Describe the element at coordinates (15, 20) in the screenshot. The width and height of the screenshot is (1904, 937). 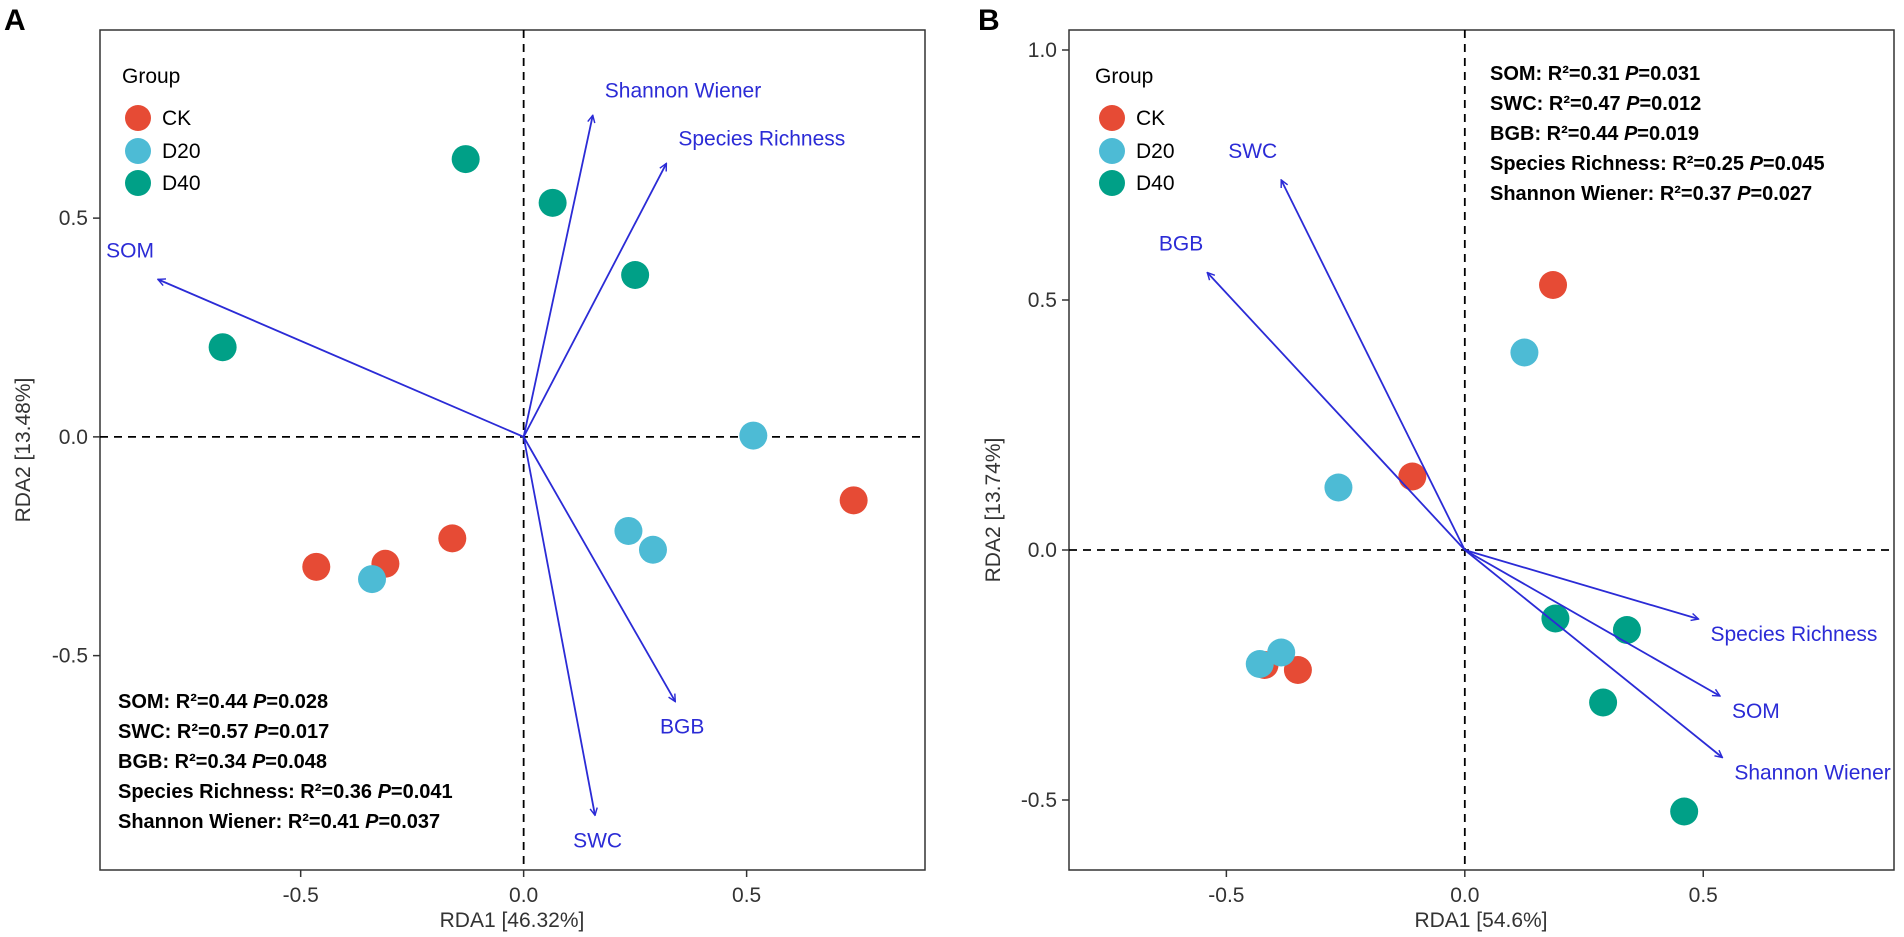
I see `panel-a-label: A` at that location.